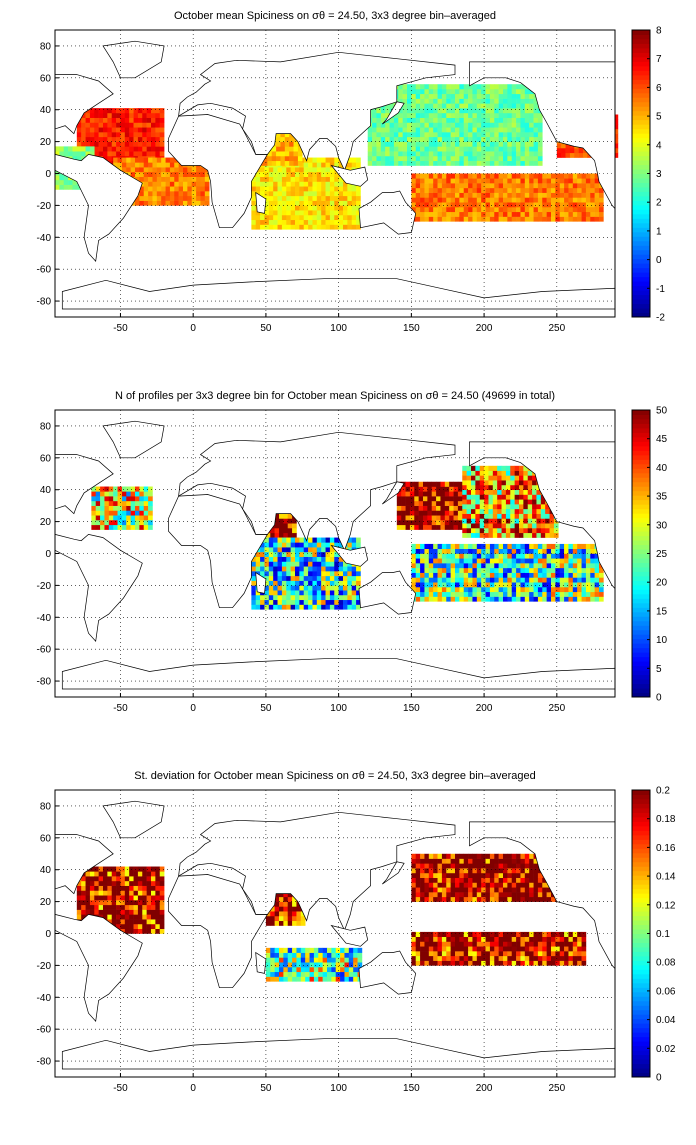  What do you see at coordinates (411, 708) in the screenshot?
I see `x-tick-label: 150` at bounding box center [411, 708].